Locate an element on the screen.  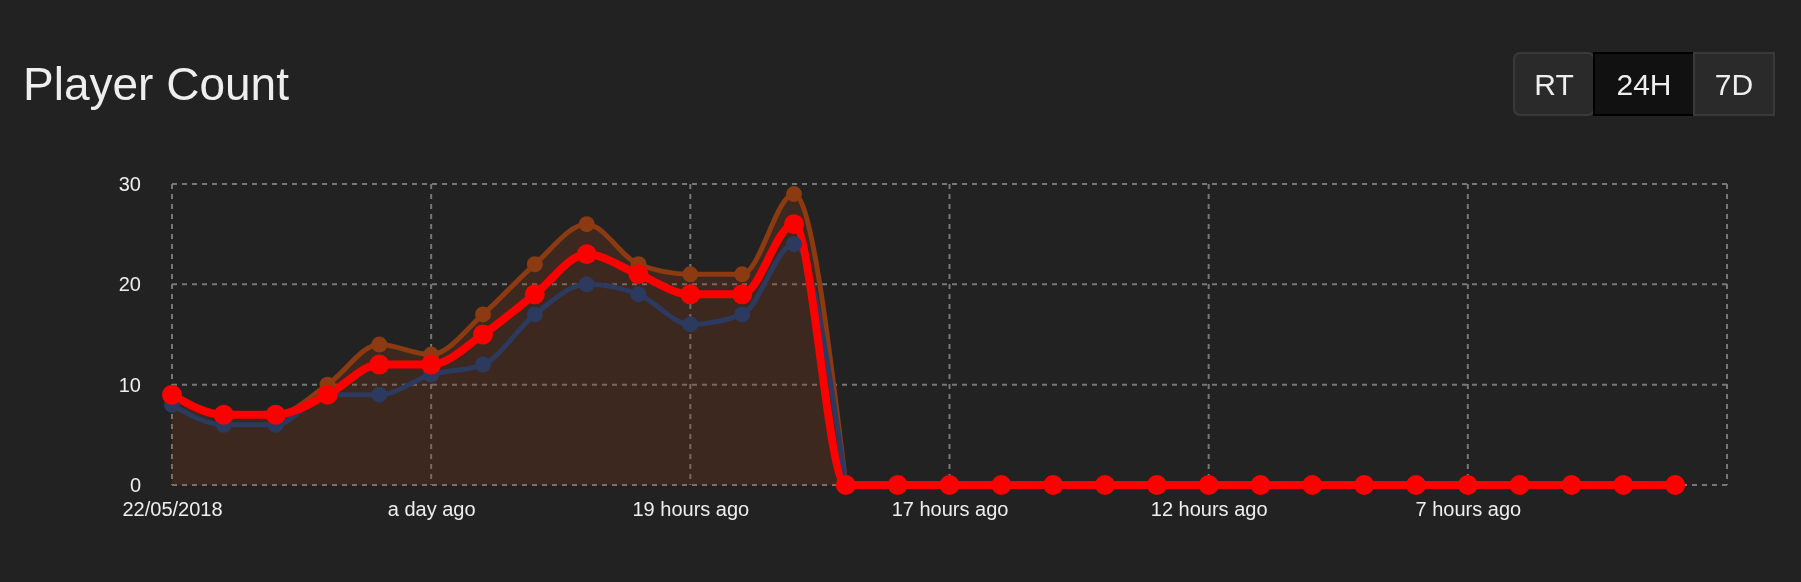
x-tick-label: 7 hours ago is located at coordinates (1468, 509).